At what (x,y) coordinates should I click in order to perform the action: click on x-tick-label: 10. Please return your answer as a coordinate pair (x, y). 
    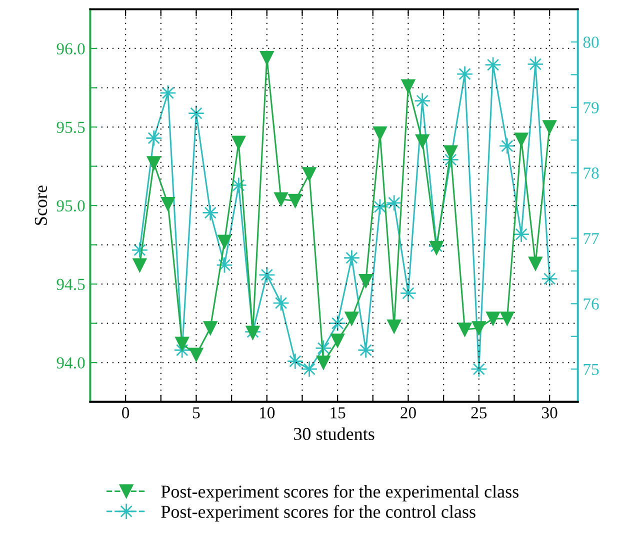
    Looking at the image, I should click on (267, 412).